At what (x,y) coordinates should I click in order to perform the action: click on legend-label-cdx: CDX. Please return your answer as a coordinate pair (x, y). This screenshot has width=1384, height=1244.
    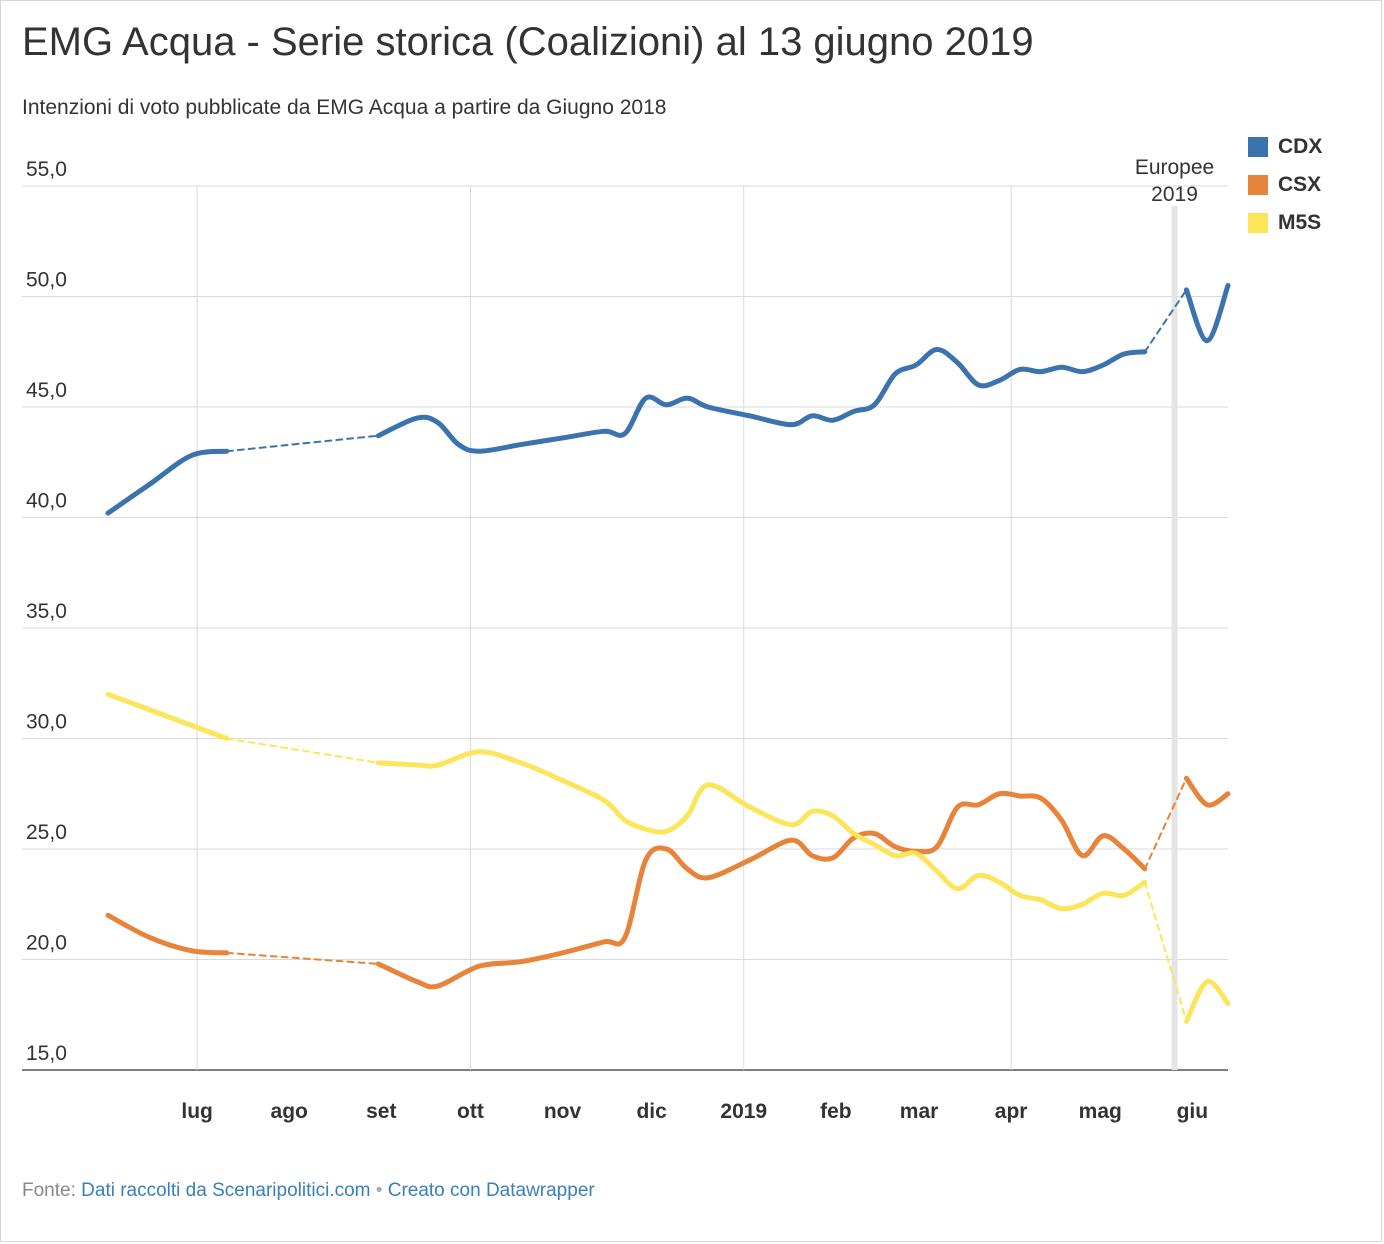
    Looking at the image, I should click on (1300, 146).